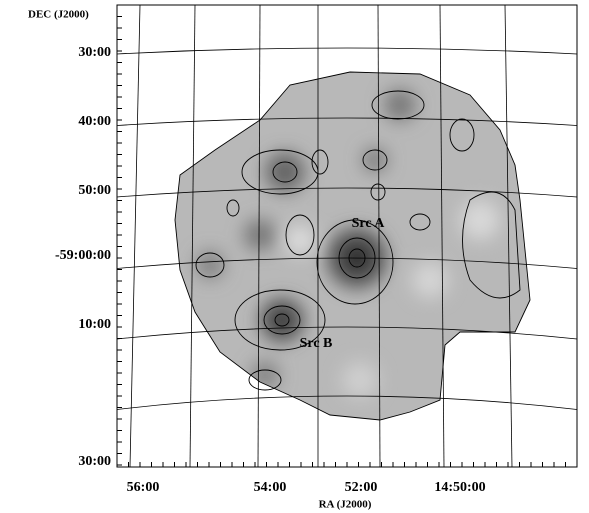  Describe the element at coordinates (94, 121) in the screenshot. I see `y-tick-label: 40:00` at that location.